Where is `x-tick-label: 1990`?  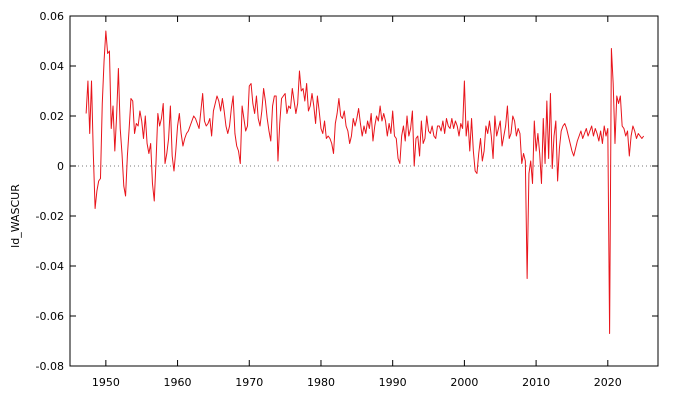
x-tick-label: 1990 is located at coordinates (393, 382).